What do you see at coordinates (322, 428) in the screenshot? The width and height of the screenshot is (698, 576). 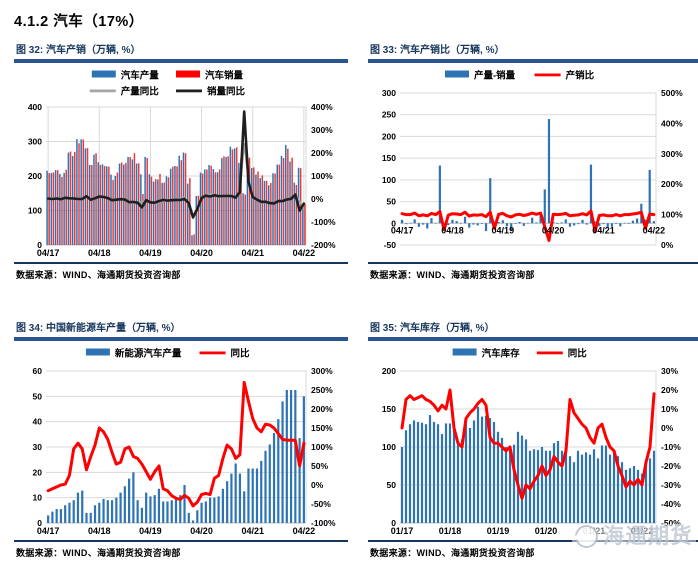 I see `svg-text: 150%` at bounding box center [322, 428].